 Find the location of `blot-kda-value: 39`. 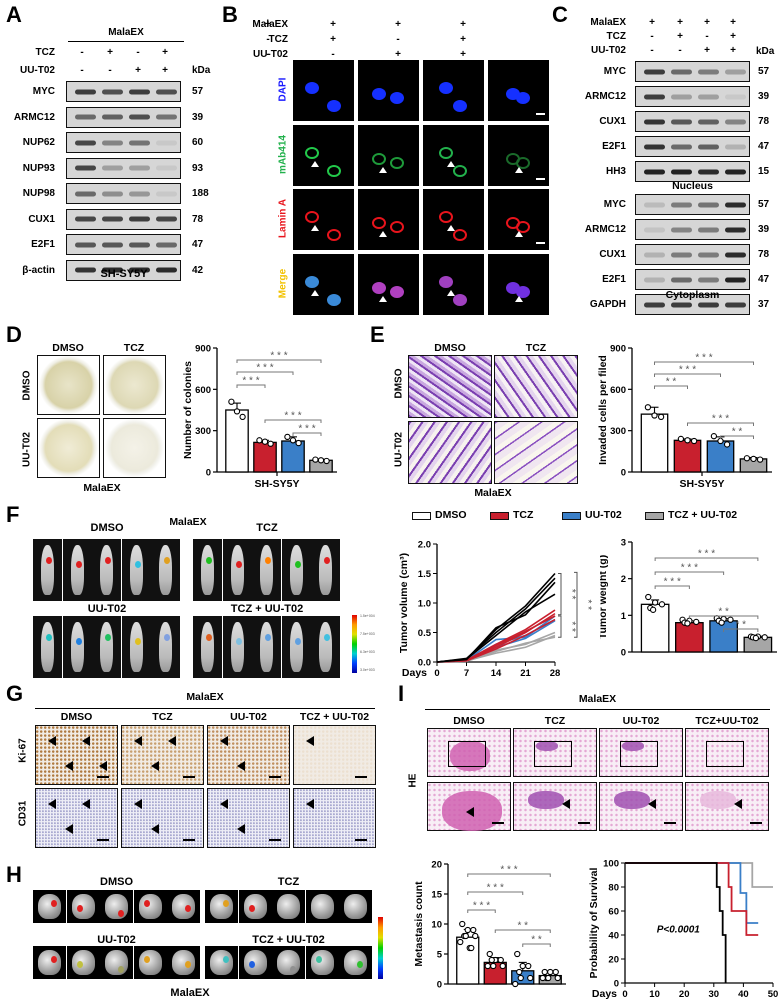

blot-kda-value: 39 is located at coordinates (764, 96).